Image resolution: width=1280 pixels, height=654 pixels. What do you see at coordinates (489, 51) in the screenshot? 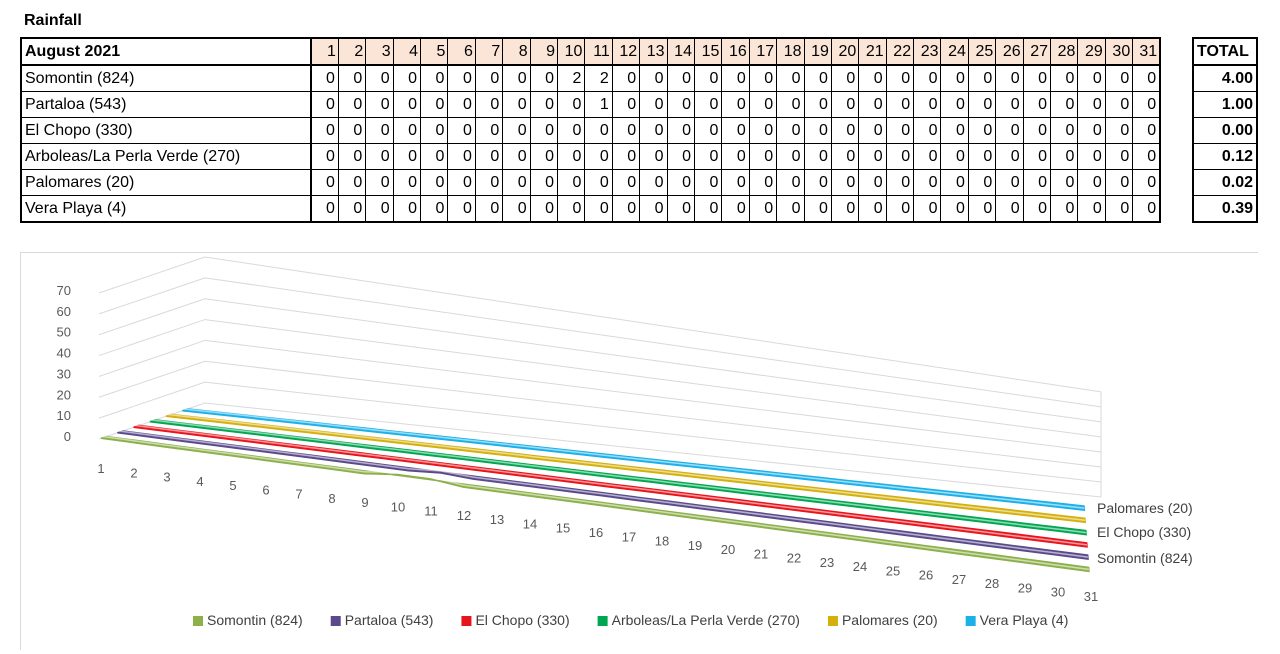
I see `day-header: 7` at bounding box center [489, 51].